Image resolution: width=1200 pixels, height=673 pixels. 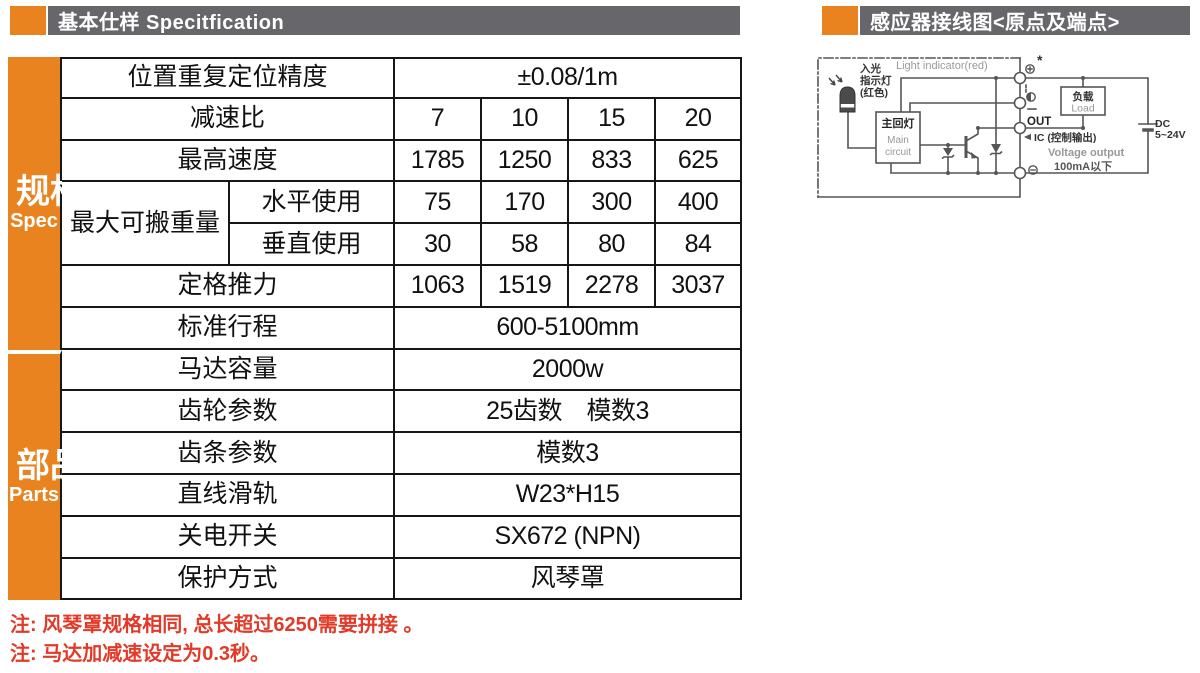 I want to click on led-stripe, so click(x=847, y=106).